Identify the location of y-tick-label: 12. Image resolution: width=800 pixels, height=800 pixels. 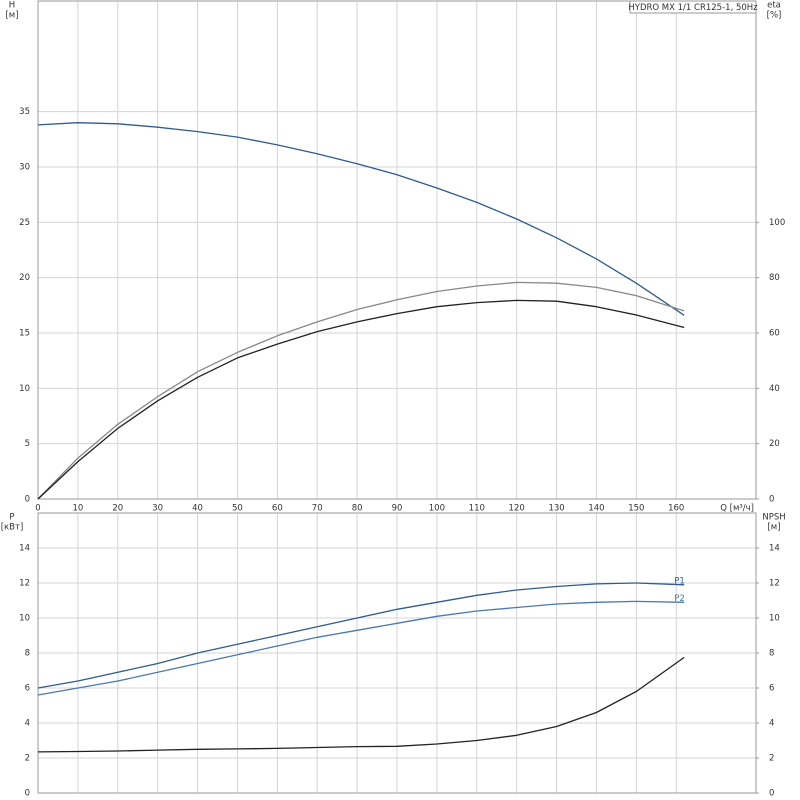
(24, 584).